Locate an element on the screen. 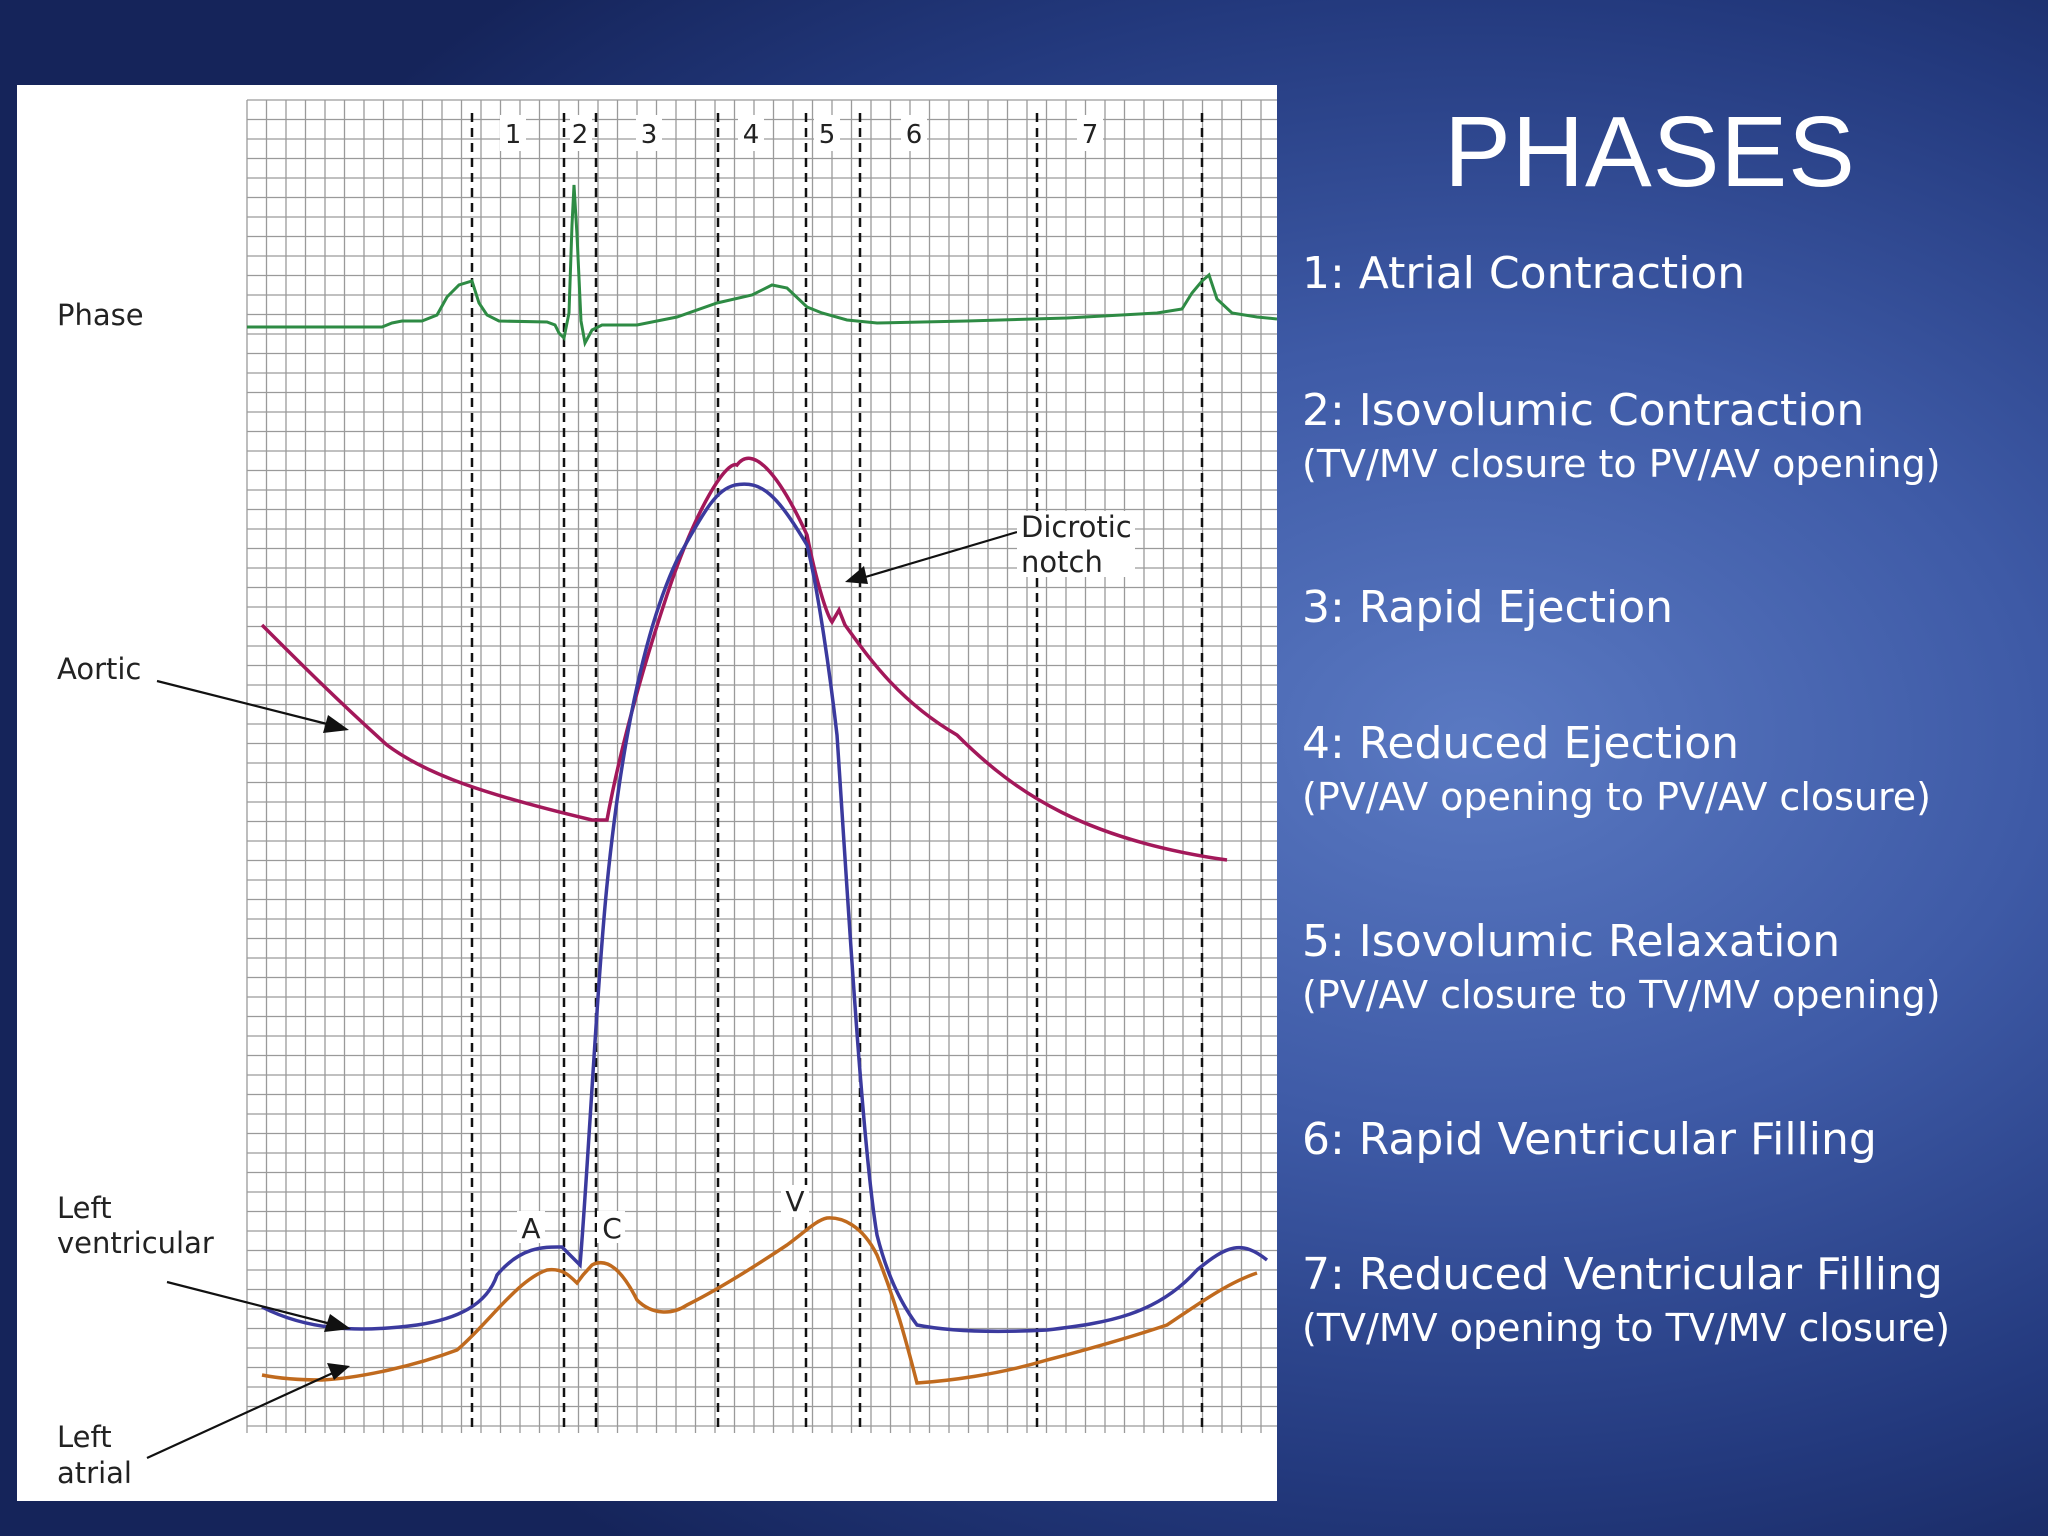  phase-note: (PV/AV opening to PV/AV closure) is located at coordinates (1617, 797).